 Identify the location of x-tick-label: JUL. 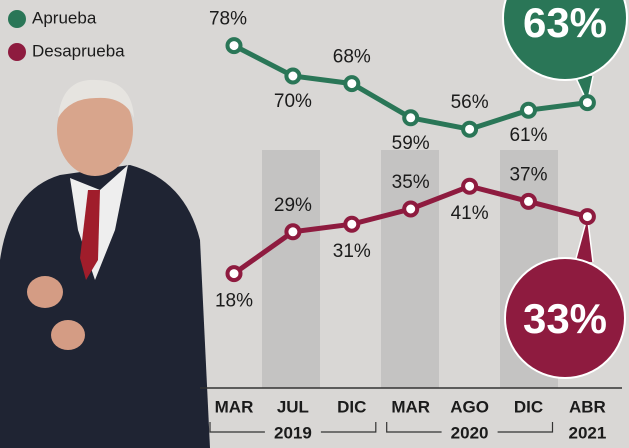
(293, 406).